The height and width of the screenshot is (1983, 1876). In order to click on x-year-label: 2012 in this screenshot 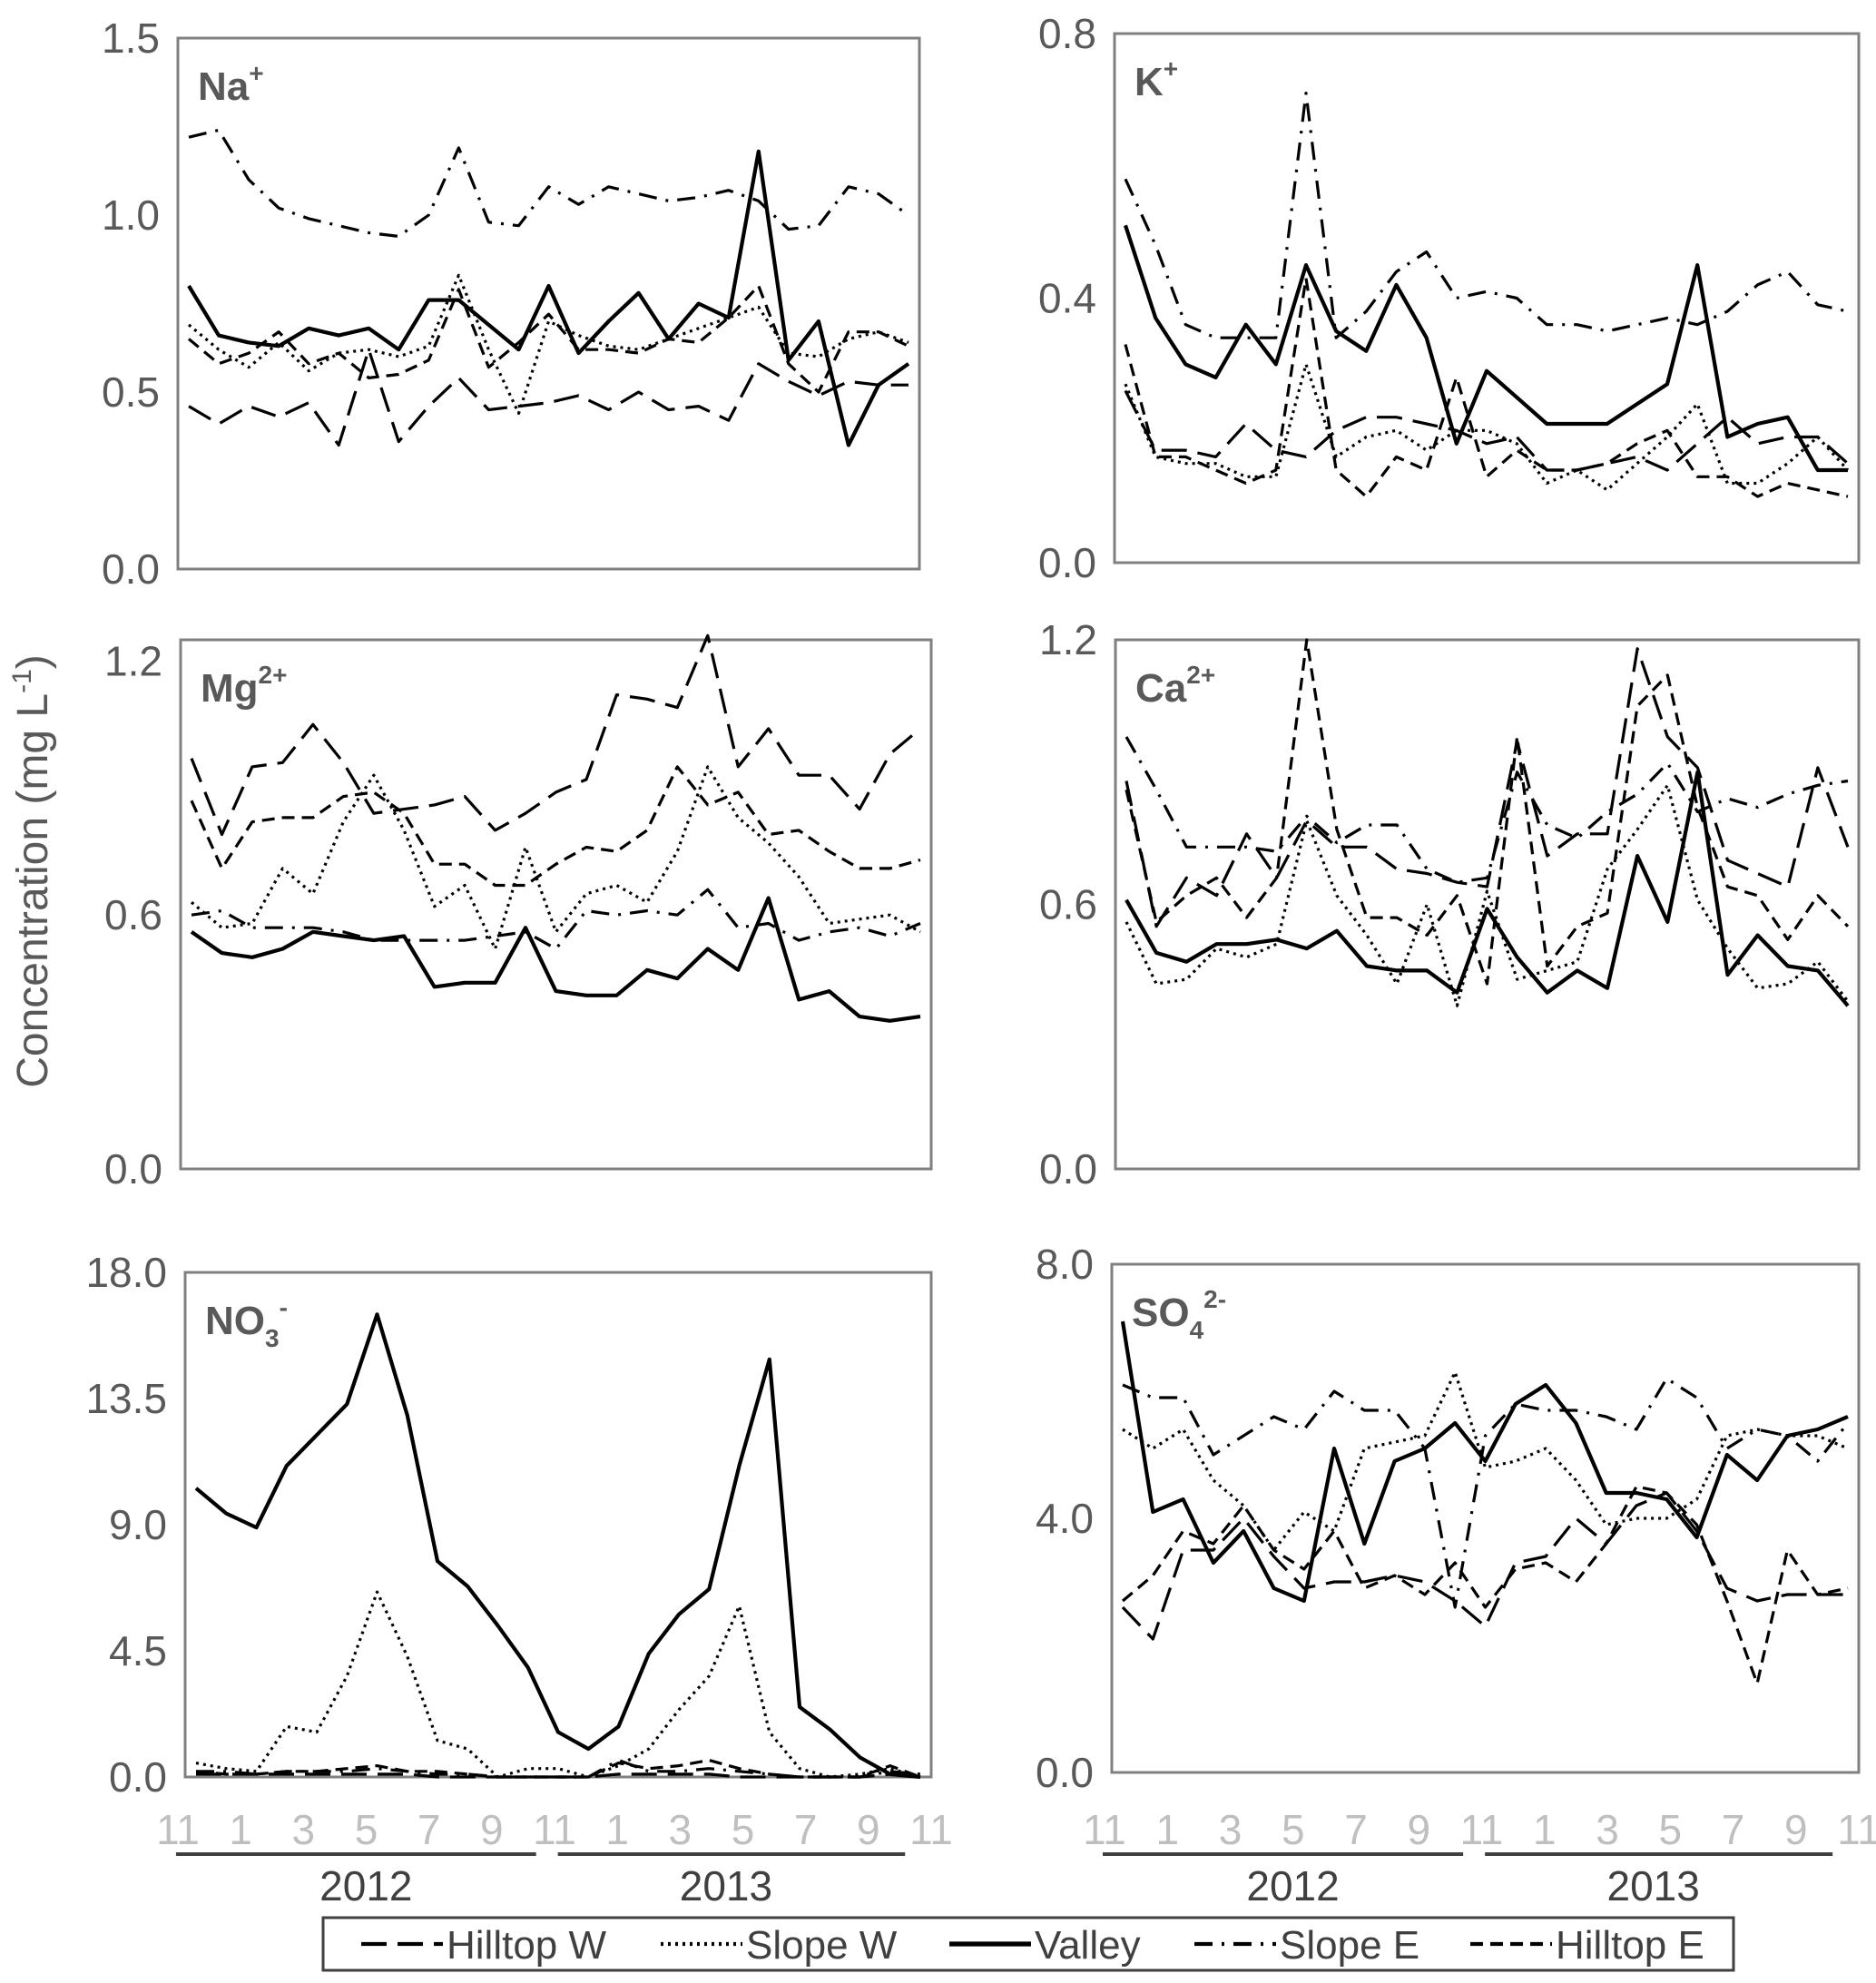, I will do `click(365, 1886)`.